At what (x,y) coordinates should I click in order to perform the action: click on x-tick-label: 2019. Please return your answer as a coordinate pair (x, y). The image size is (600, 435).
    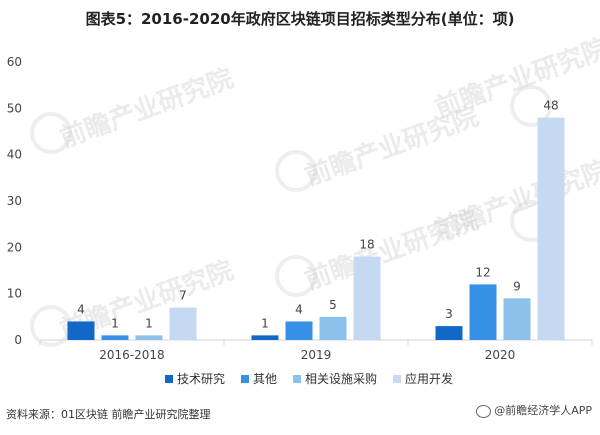
    Looking at the image, I should click on (316, 355).